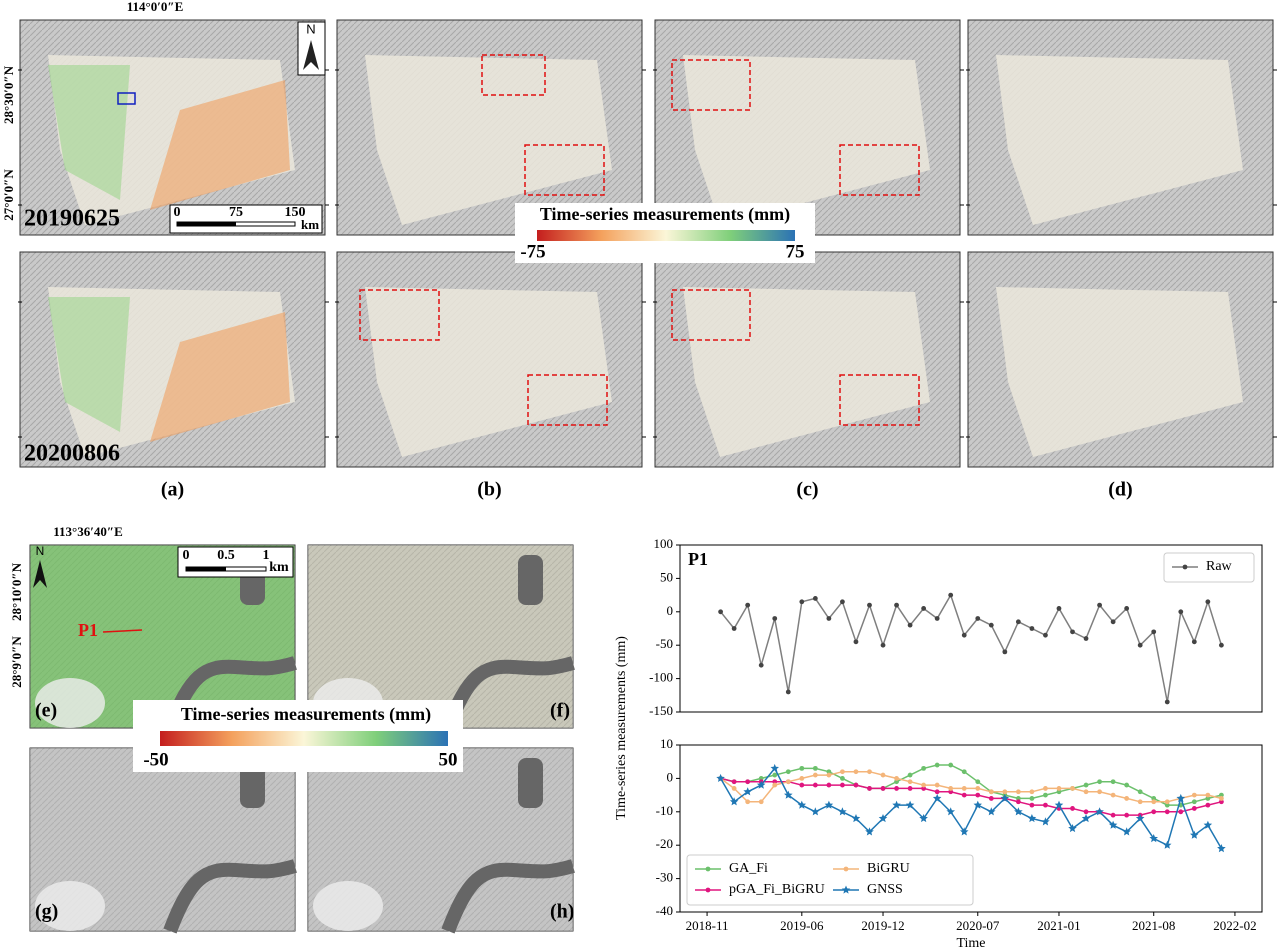  What do you see at coordinates (978, 925) in the screenshot?
I see `x-tick-label: 2020-07` at bounding box center [978, 925].